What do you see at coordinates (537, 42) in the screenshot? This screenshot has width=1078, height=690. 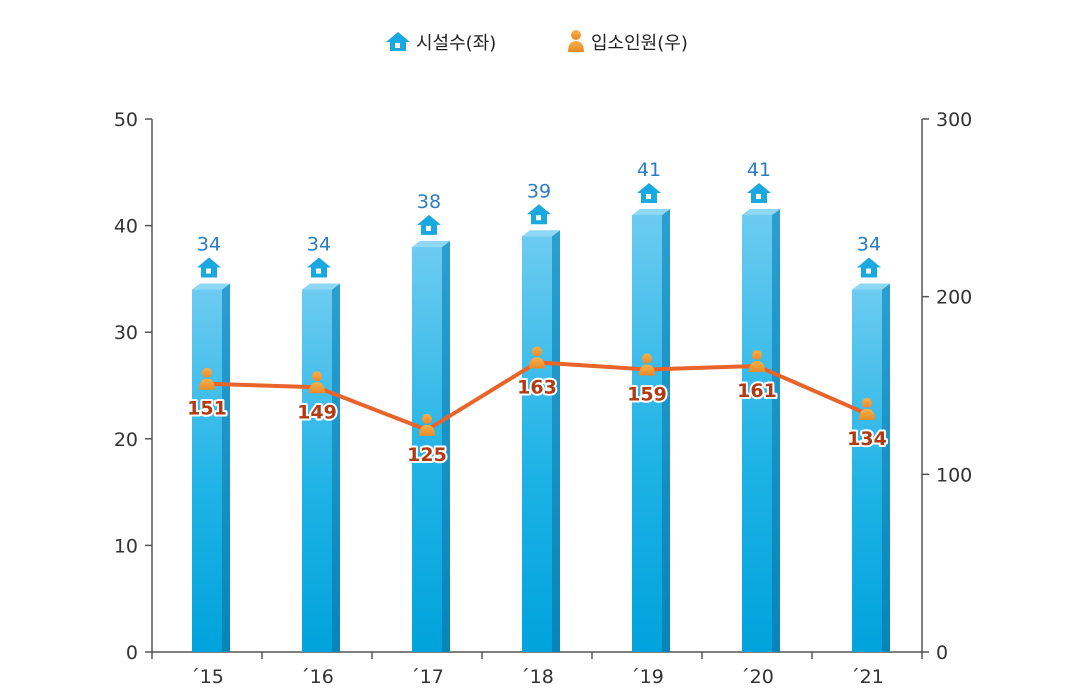 I see `legend: 시설수(좌) 입소인원(우)` at bounding box center [537, 42].